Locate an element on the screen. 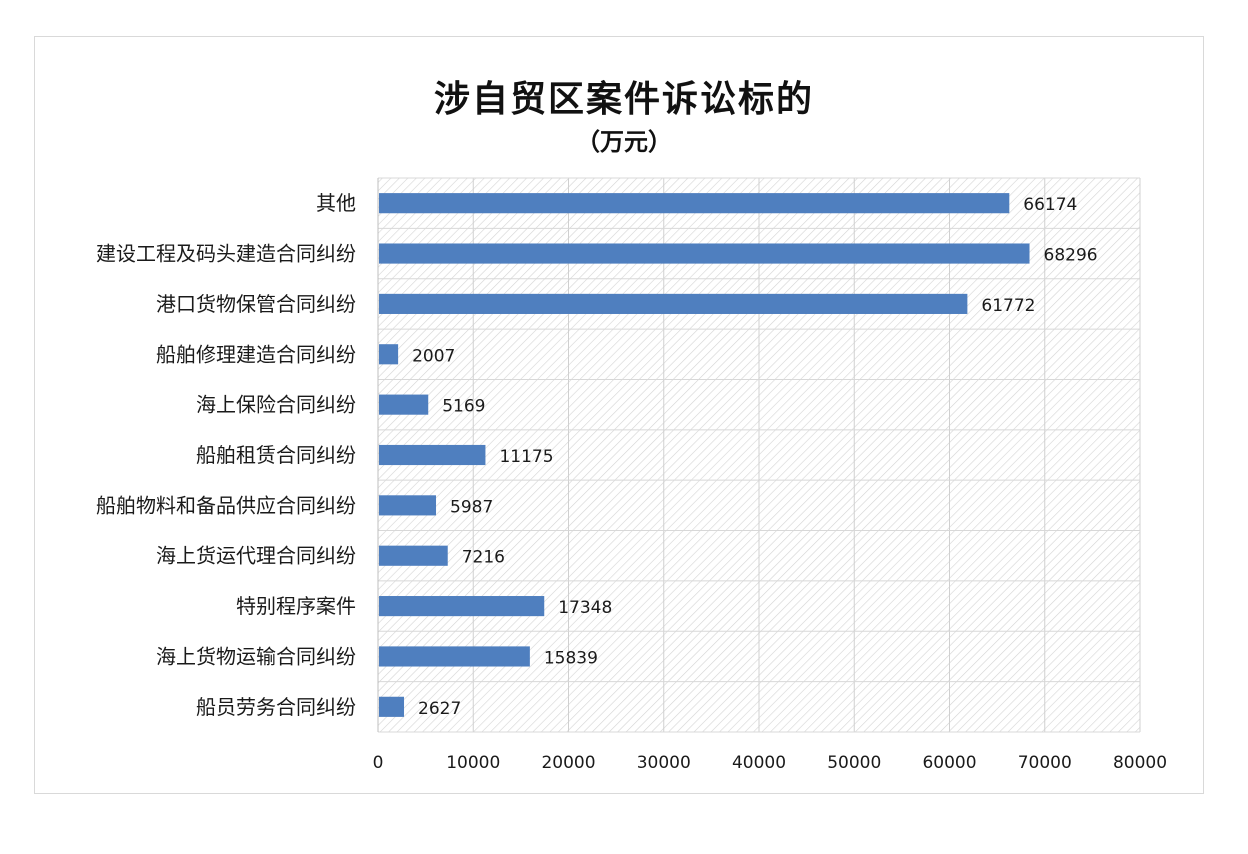  category-label: 船舶租赁合同纠纷 is located at coordinates (276, 455).